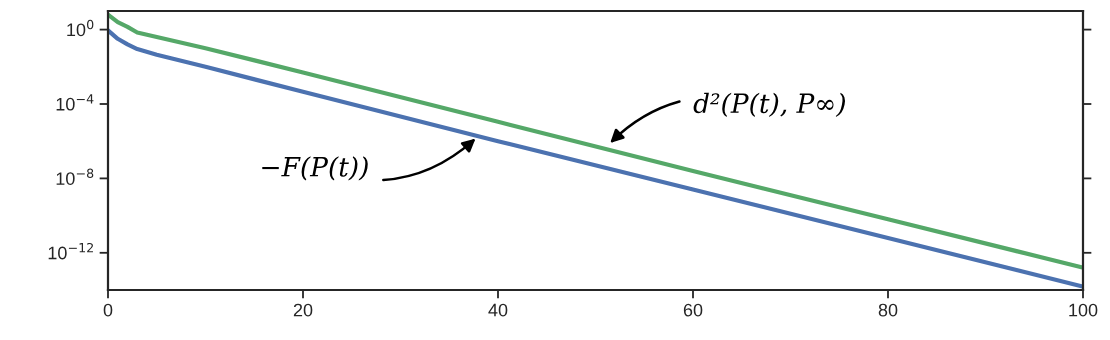 The width and height of the screenshot is (1110, 340). Describe the element at coordinates (498, 310) in the screenshot. I see `x-tick-label: 40` at that location.